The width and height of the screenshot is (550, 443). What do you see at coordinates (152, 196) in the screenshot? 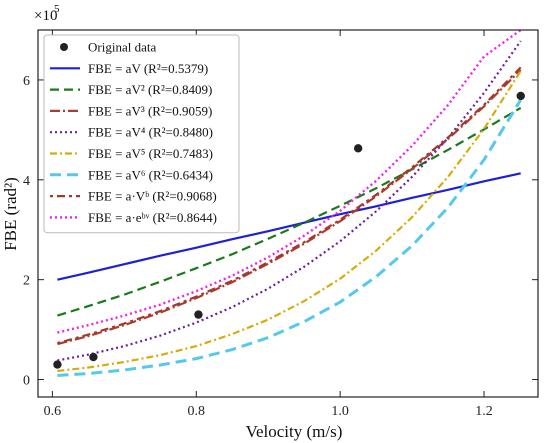
I see `legend-label-7: FBE = a·Vᵇ (R²=0.9068)` at bounding box center [152, 196].